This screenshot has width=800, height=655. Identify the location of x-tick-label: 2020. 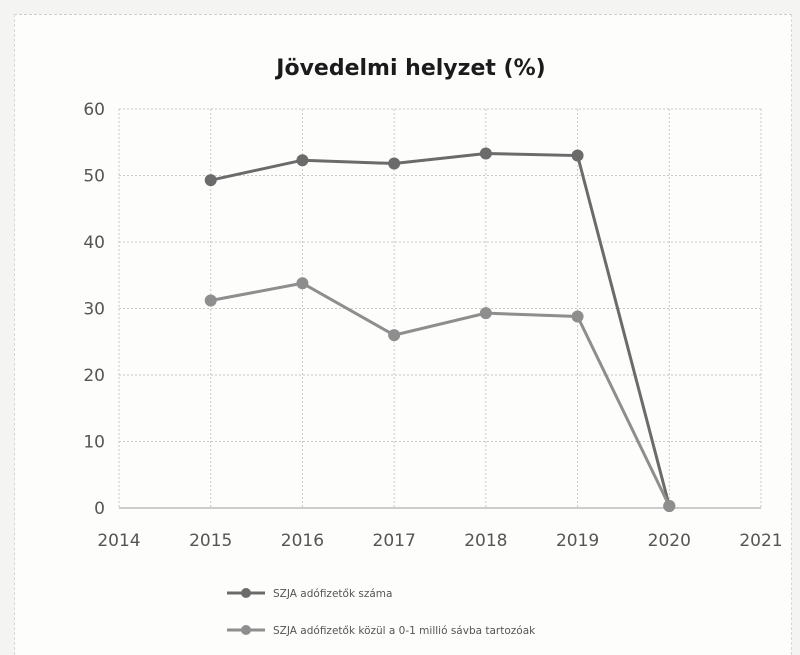
(669, 541).